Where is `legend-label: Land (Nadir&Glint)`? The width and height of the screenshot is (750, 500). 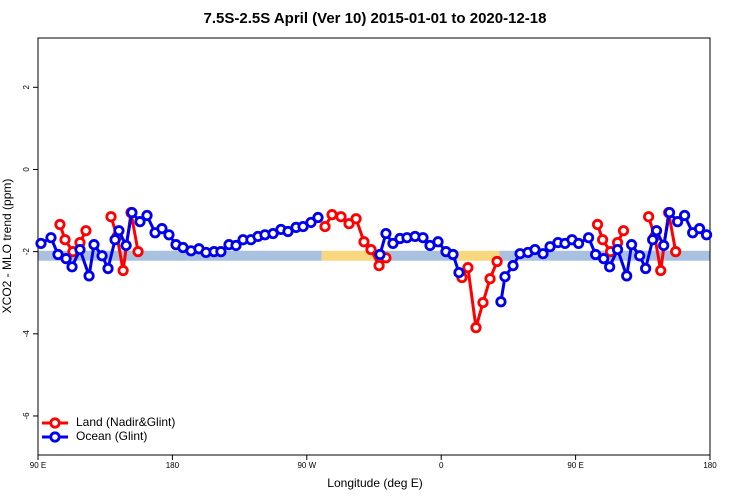
legend-label: Land (Nadir&Glint) is located at coordinates (125, 422).